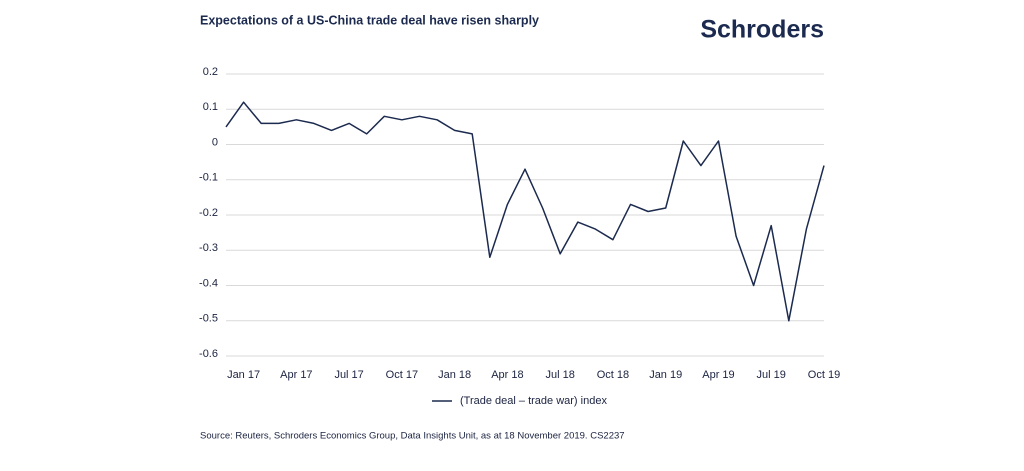 This screenshot has width=1024, height=471. Describe the element at coordinates (559, 375) in the screenshot. I see `x-tick-label: Jul 18` at that location.